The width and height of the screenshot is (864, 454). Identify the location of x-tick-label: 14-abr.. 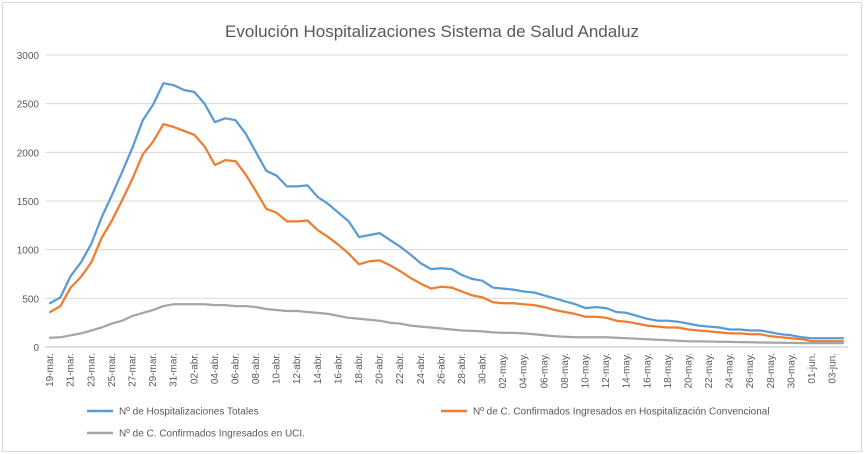
(318, 368).